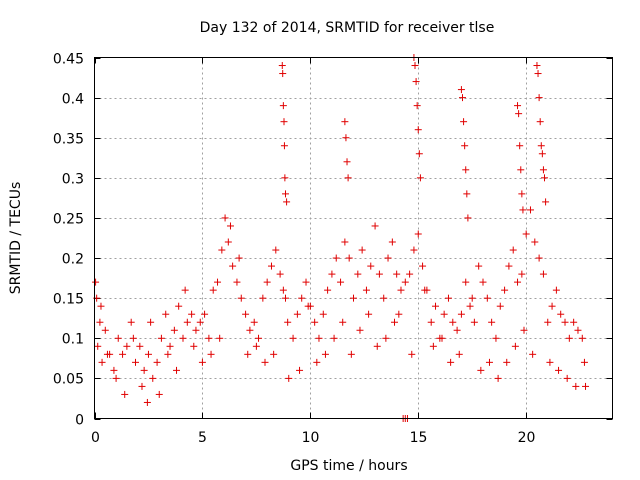 Image resolution: width=640 pixels, height=480 pixels. Describe the element at coordinates (68, 220) in the screenshot. I see `y-tick-label: 0.25` at that location.